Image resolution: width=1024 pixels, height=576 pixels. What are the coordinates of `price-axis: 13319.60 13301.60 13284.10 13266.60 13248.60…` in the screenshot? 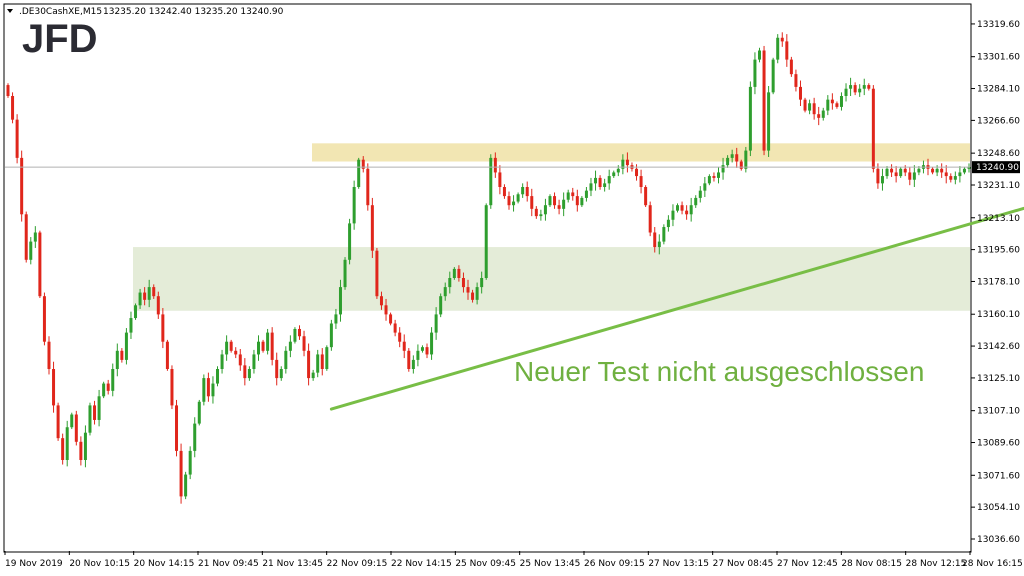 It's located at (995, 282).